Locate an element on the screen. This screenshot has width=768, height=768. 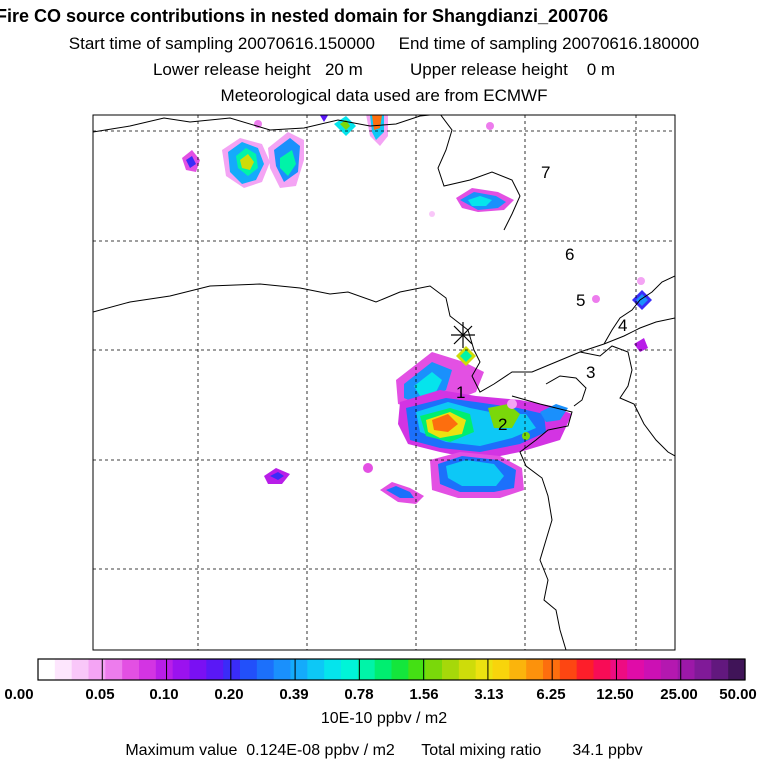
site-label-7: 7 is located at coordinates (545, 172).